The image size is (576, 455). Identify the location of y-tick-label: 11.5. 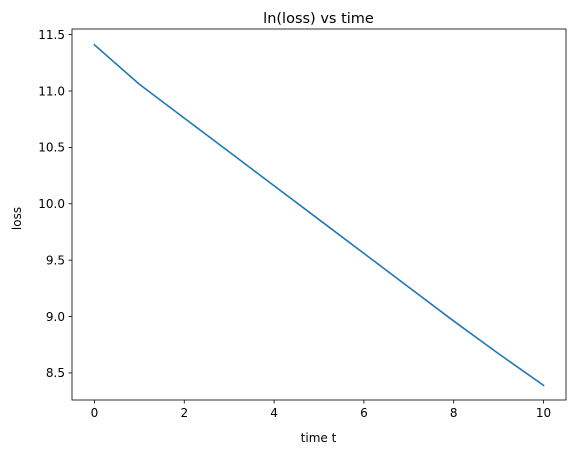
(51, 35).